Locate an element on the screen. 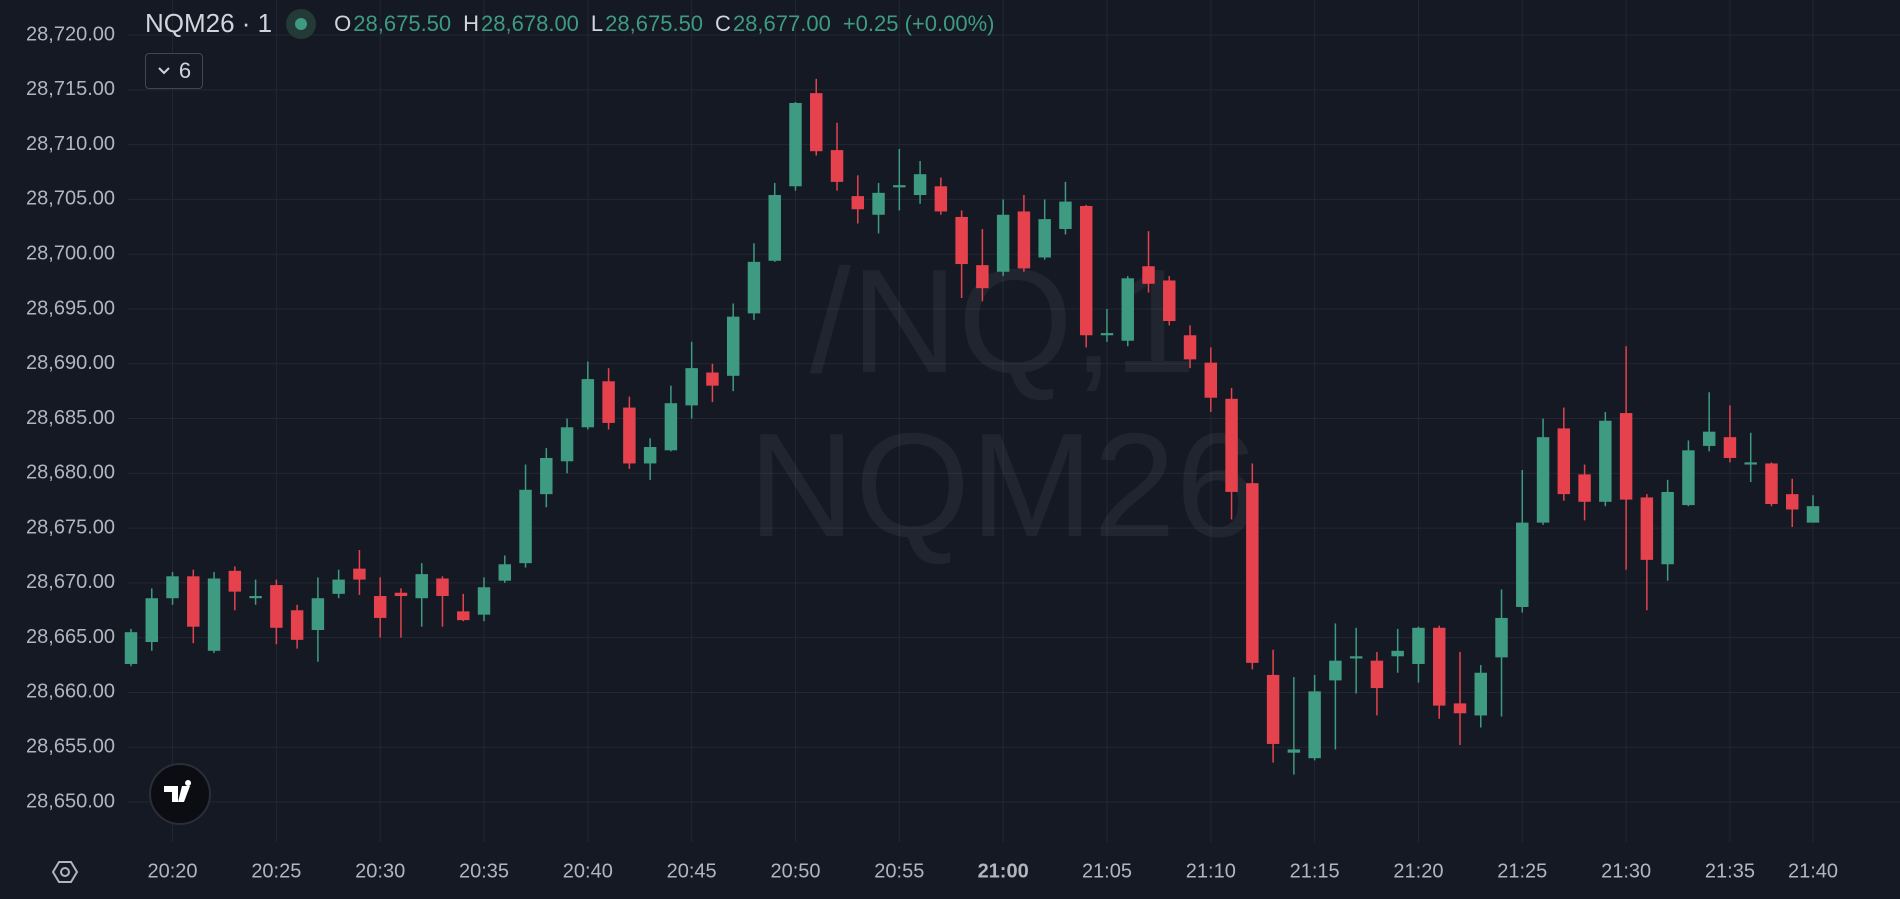 The height and width of the screenshot is (899, 1900). status-dot is located at coordinates (301, 23).